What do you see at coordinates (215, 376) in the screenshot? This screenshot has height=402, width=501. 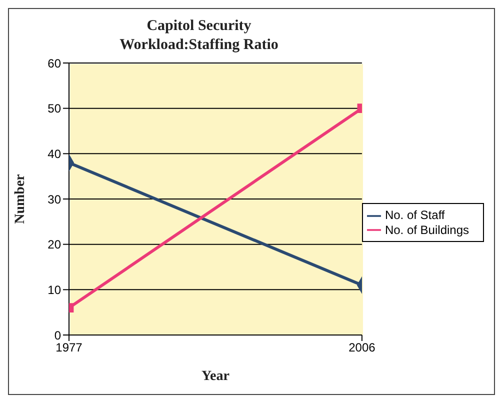 I see `x-axis-title: Year` at bounding box center [215, 376].